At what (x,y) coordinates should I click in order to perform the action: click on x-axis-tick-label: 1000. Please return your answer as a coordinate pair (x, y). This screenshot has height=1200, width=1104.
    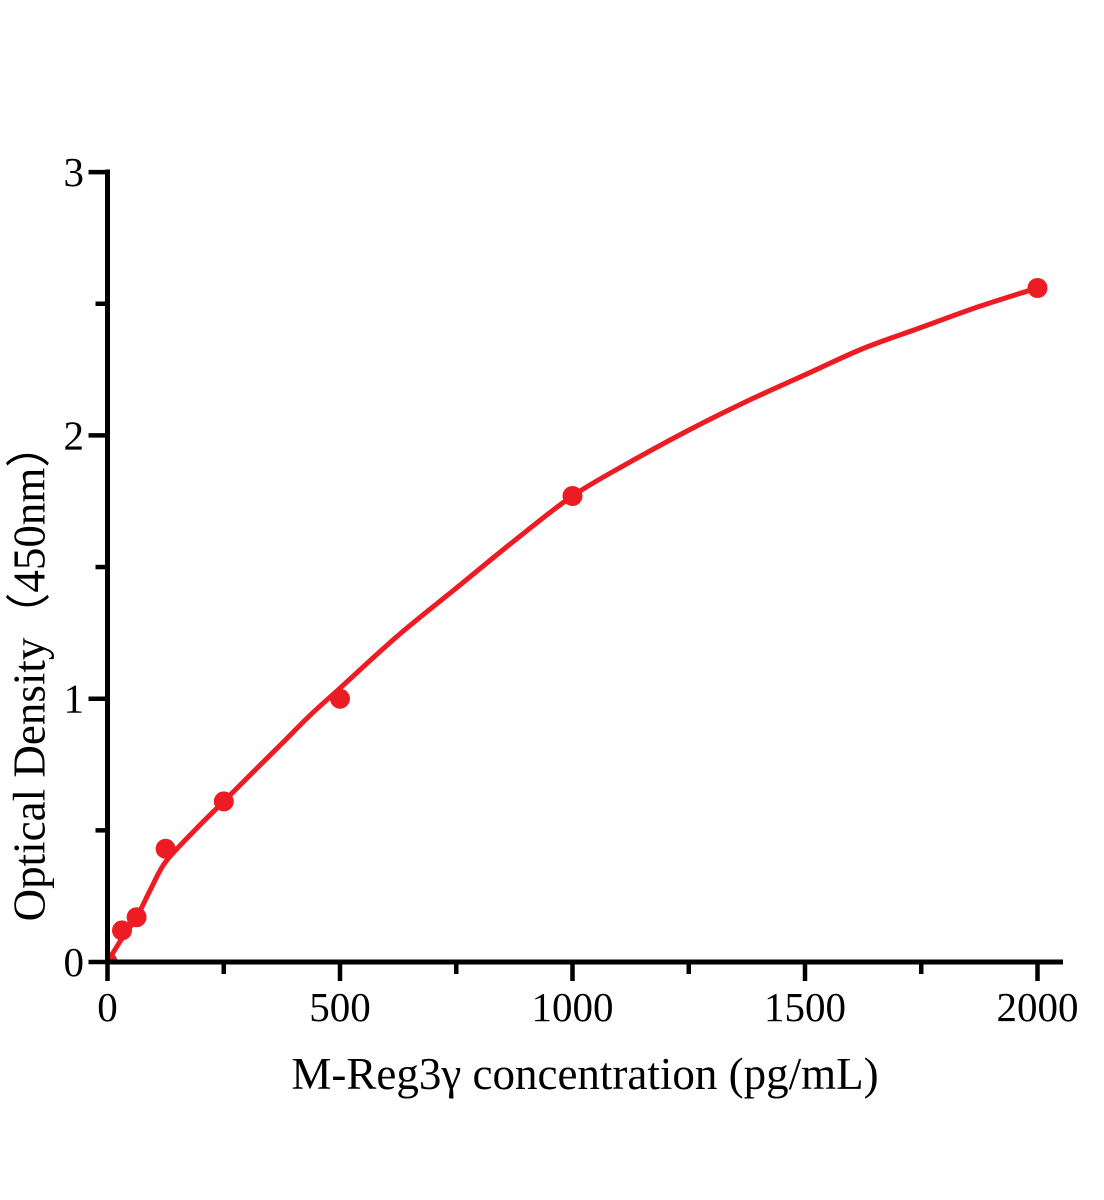
    Looking at the image, I should click on (573, 1007).